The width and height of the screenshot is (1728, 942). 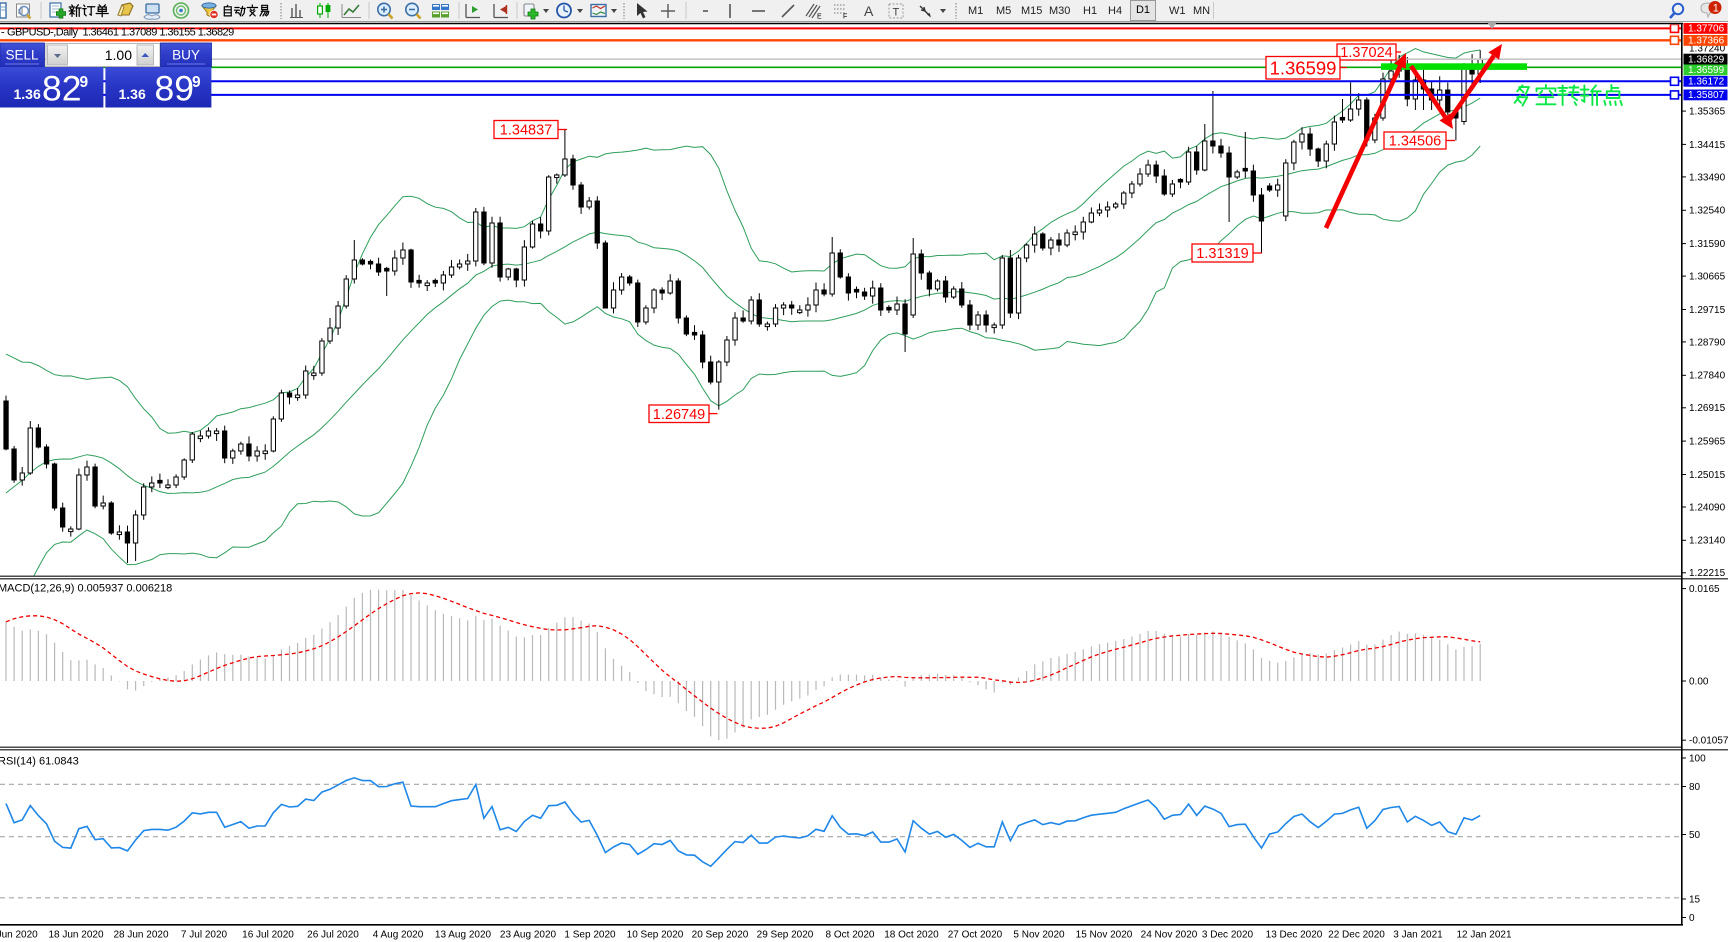 I want to click on svg-text: 1.28790, so click(x=1707, y=342).